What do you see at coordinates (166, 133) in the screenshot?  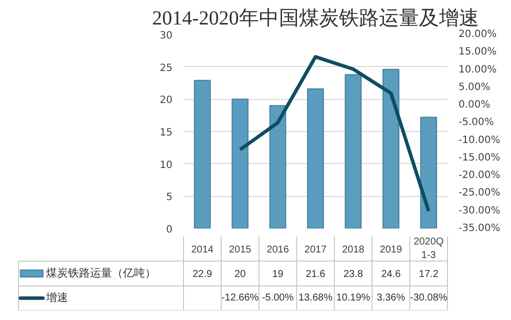 I see `y-tick-label: 15` at bounding box center [166, 133].